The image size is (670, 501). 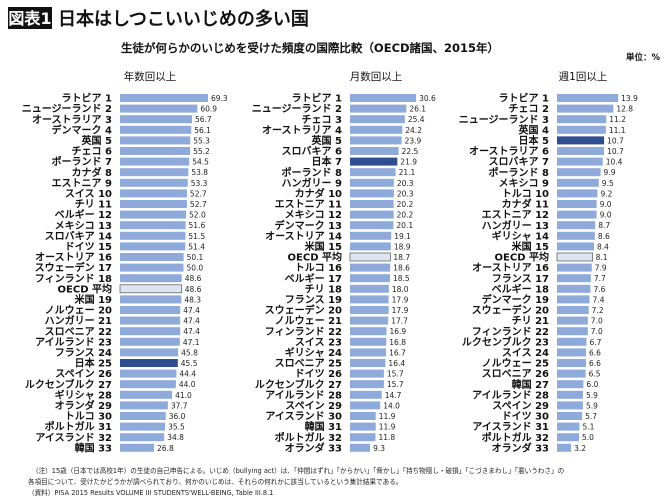 What do you see at coordinates (199, 183) in the screenshot?
I see `value-label: 53.3` at bounding box center [199, 183].